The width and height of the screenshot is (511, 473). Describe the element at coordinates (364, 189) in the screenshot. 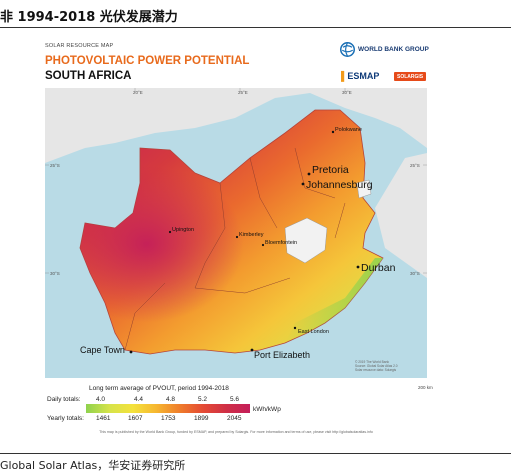

I see `eswatini` at that location.